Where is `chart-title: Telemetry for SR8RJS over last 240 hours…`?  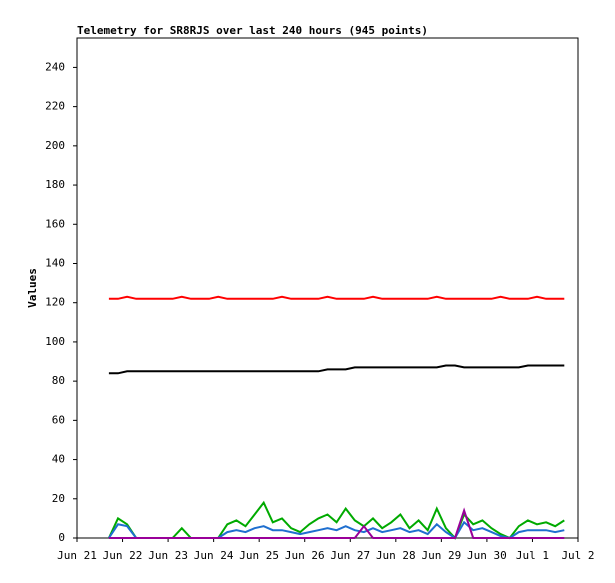
chart-title: Telemetry for SR8RJS over last 240 hours… is located at coordinates (252, 30).